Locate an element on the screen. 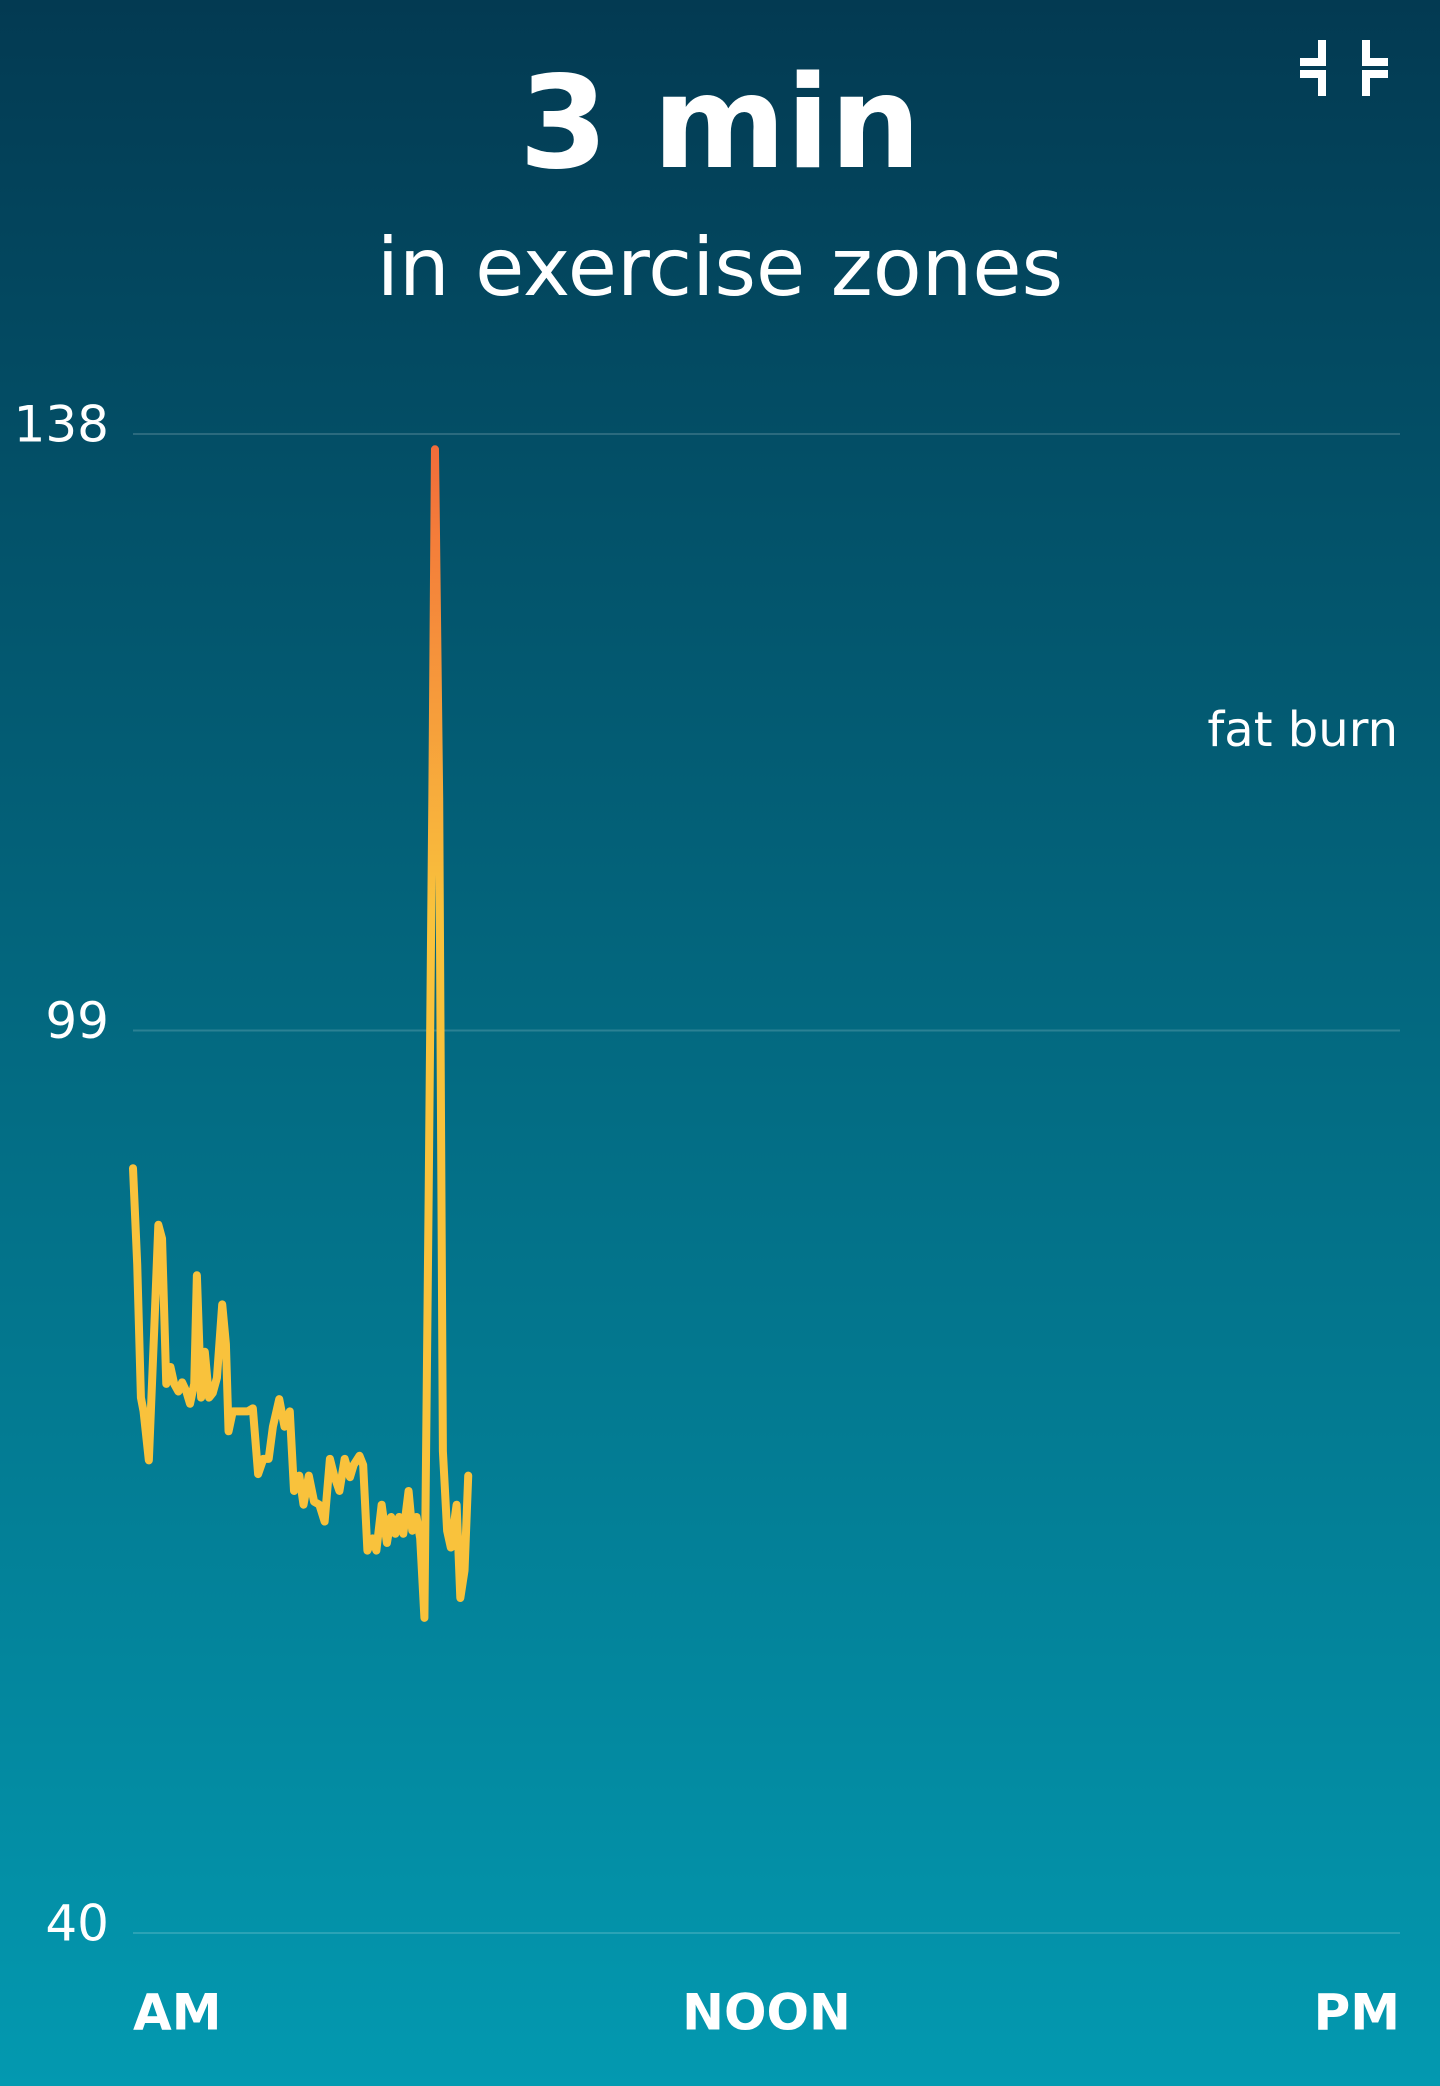 Image resolution: width=1440 pixels, height=2086 pixels. collapse-icon-path is located at coordinates (1344, 68).